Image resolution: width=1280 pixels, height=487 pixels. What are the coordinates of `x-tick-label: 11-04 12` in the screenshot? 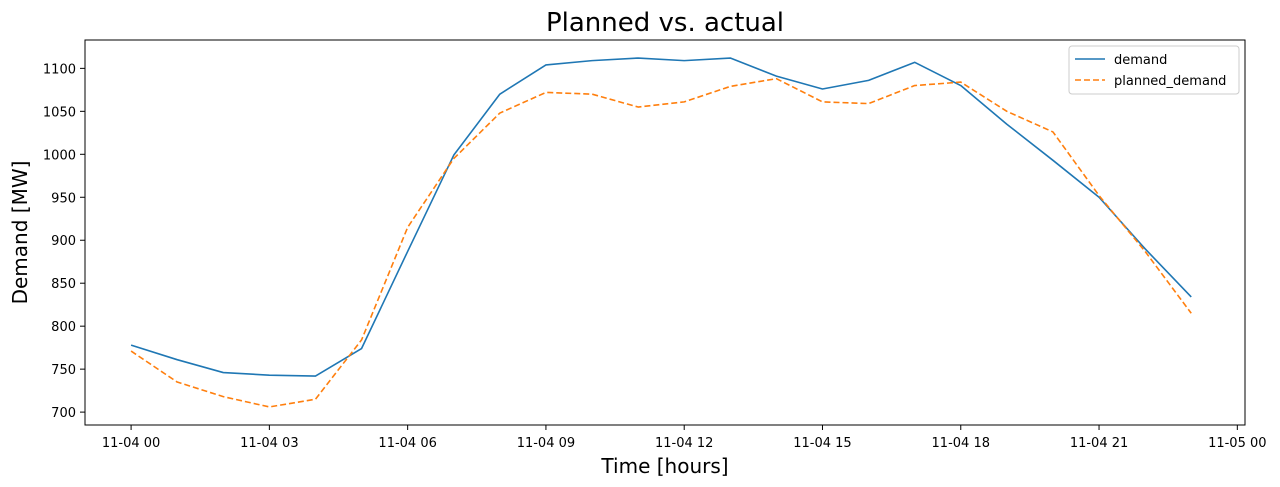 It's located at (684, 443).